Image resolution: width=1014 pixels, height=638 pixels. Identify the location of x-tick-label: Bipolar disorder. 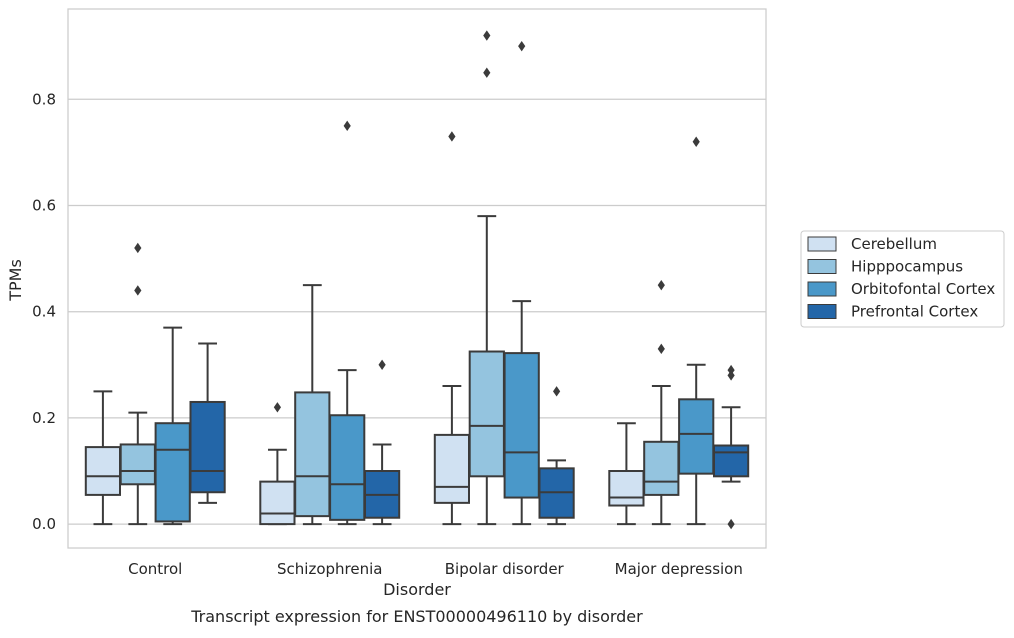
(505, 569).